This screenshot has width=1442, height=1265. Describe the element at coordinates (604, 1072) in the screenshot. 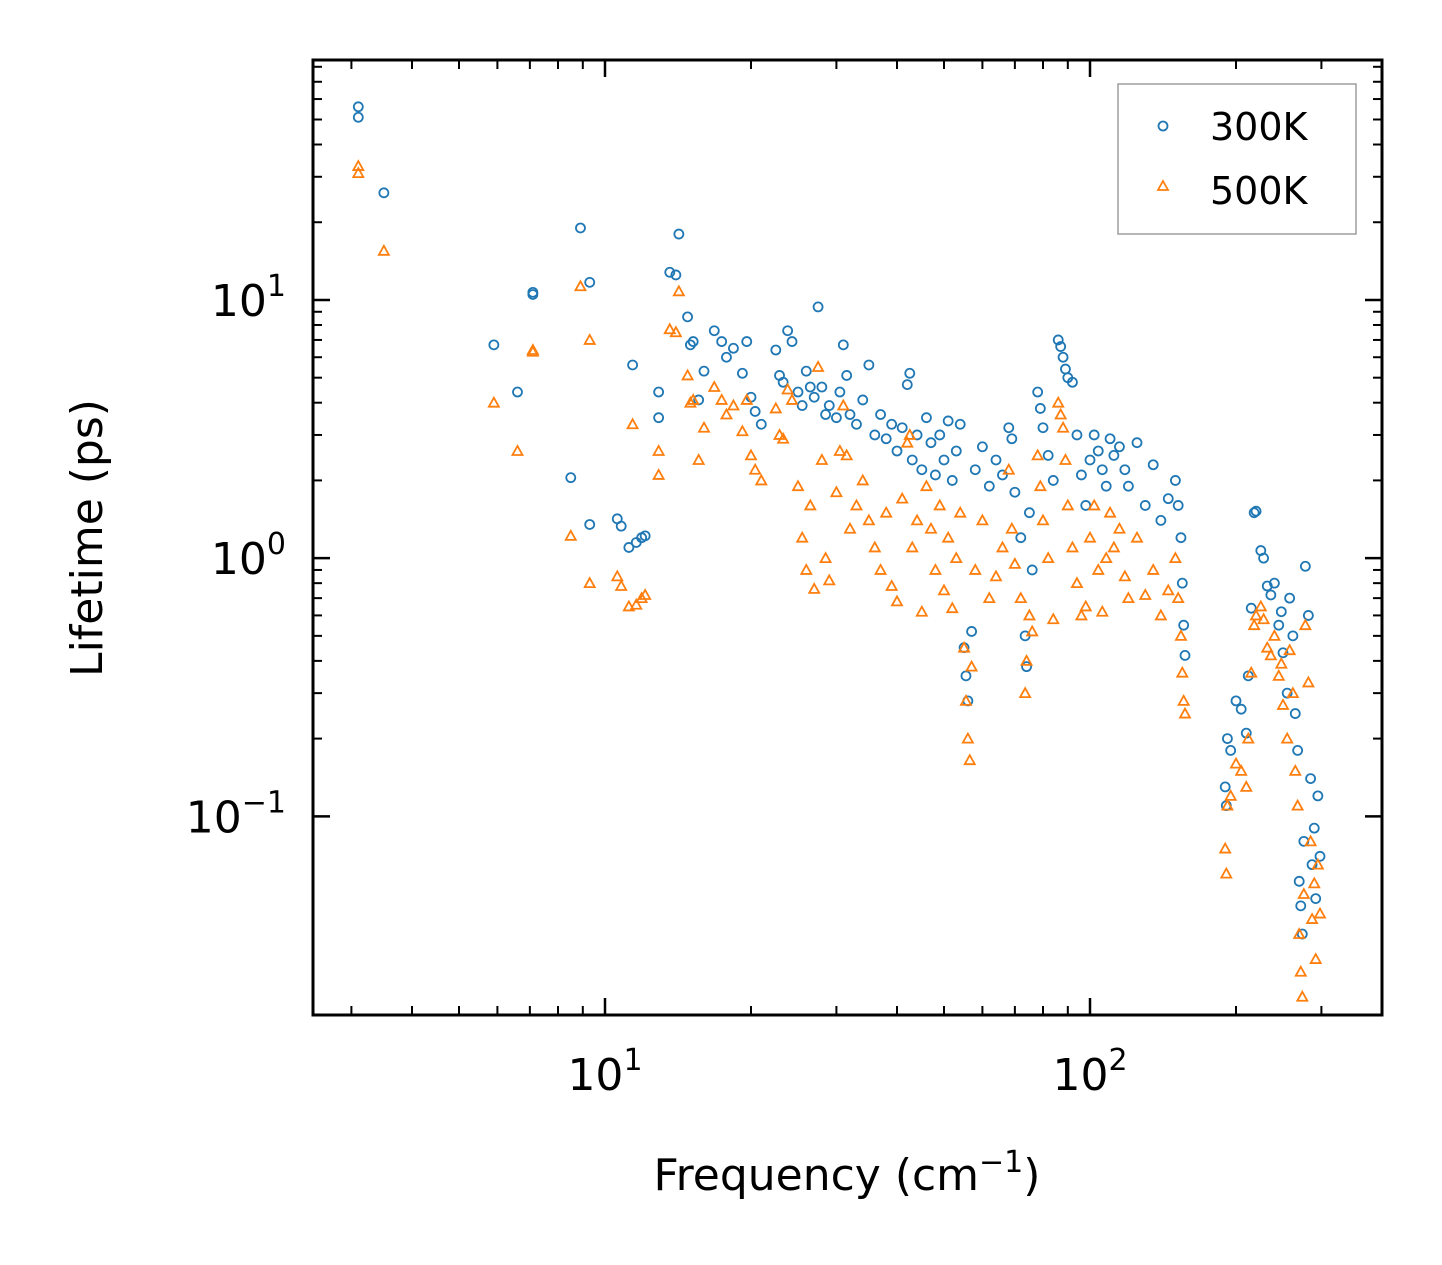

I see `x-tick-label: 10¹` at that location.